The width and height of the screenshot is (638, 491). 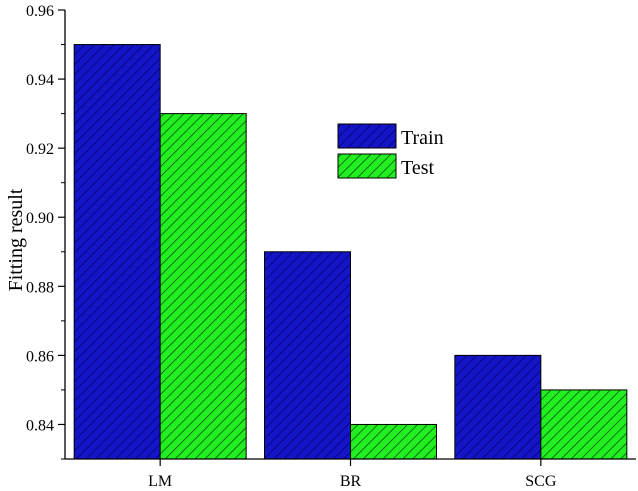 I want to click on bar-test-br, so click(x=393, y=441).